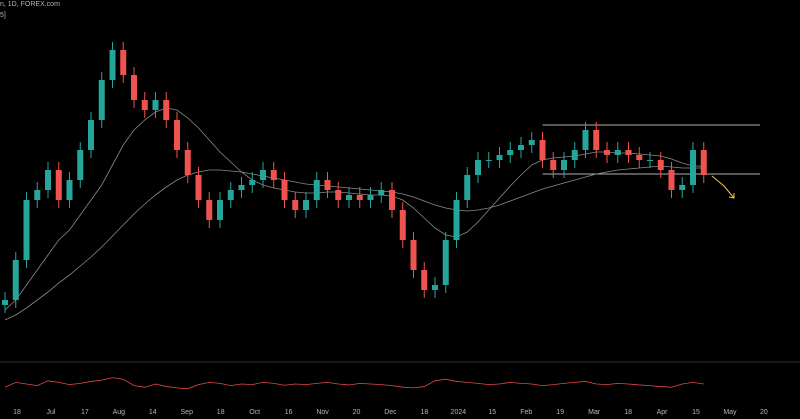  I want to click on x-tick-label: 17, so click(85, 412).